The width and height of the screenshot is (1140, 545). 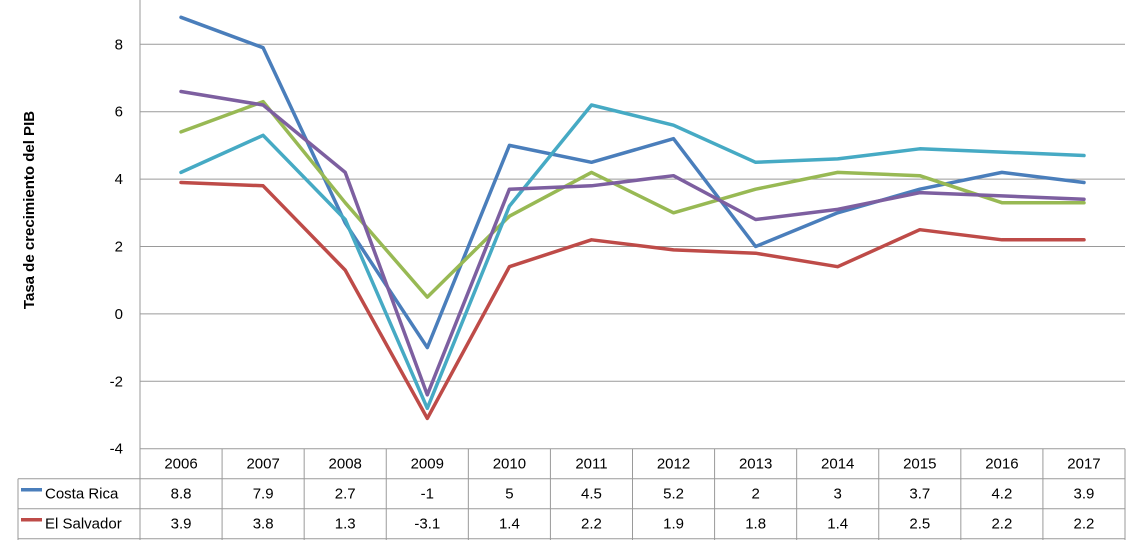 I want to click on y-tick-label: -2, so click(x=116, y=381).